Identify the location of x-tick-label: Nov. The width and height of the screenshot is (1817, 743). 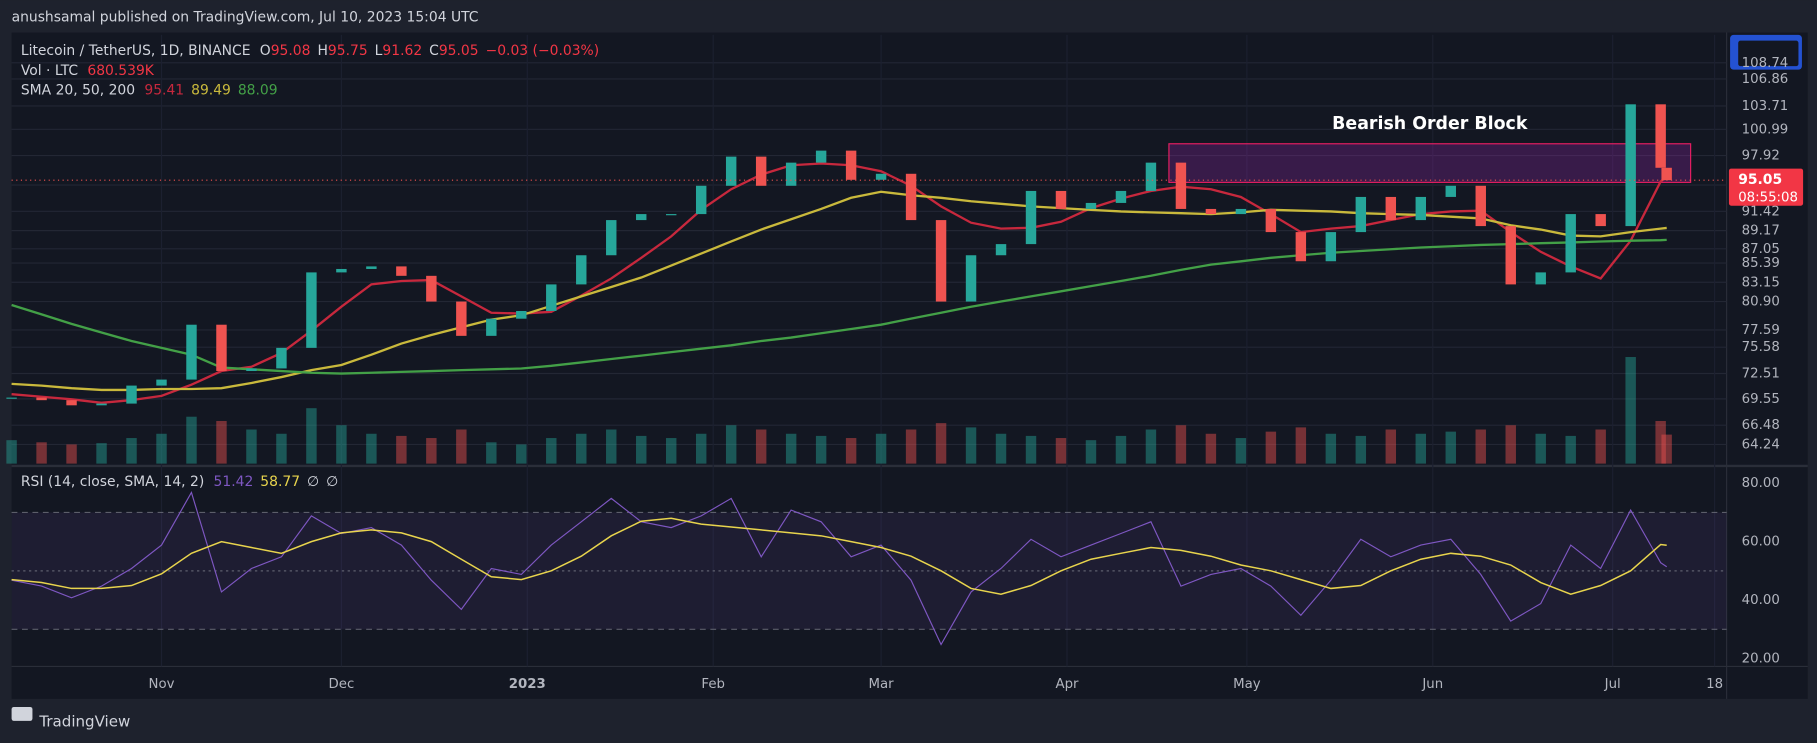
(162, 684).